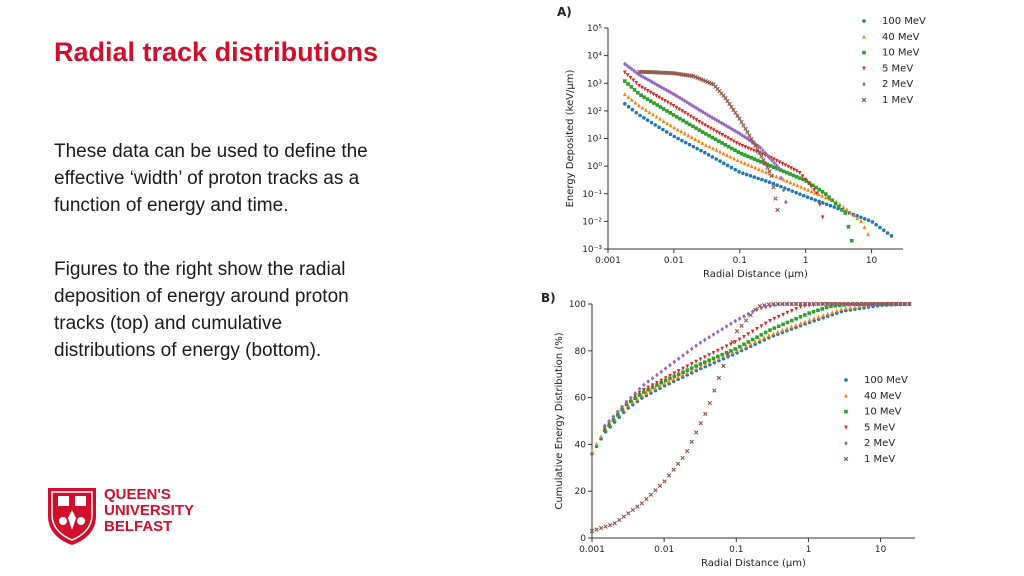 The width and height of the screenshot is (1024, 576). What do you see at coordinates (72, 516) in the screenshot?
I see `university-crest-icon` at bounding box center [72, 516].